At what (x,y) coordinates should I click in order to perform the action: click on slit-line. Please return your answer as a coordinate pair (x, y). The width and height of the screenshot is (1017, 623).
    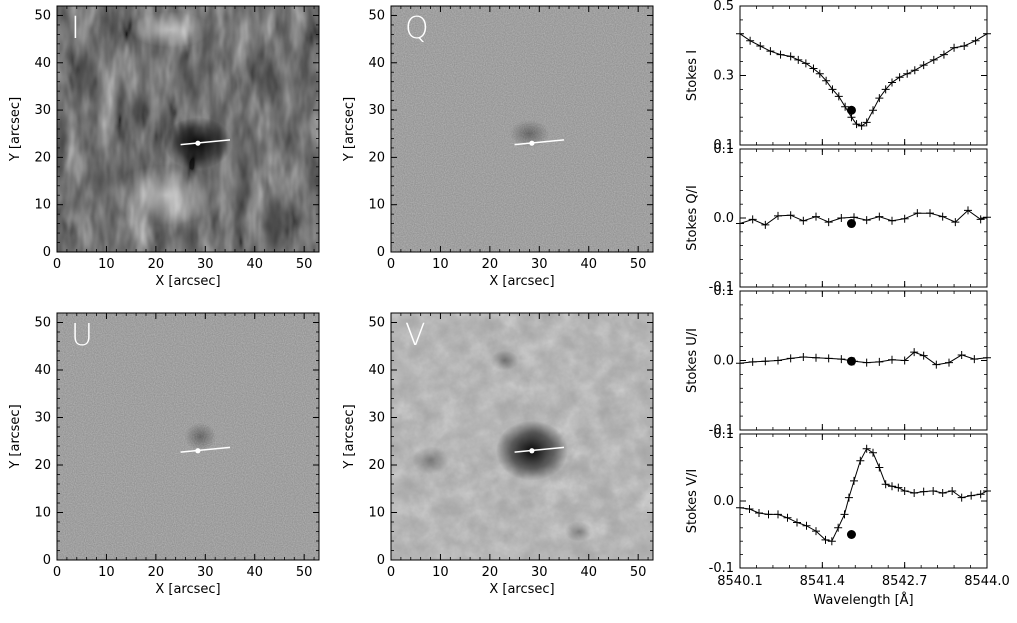
    Looking at the image, I should click on (205, 142).